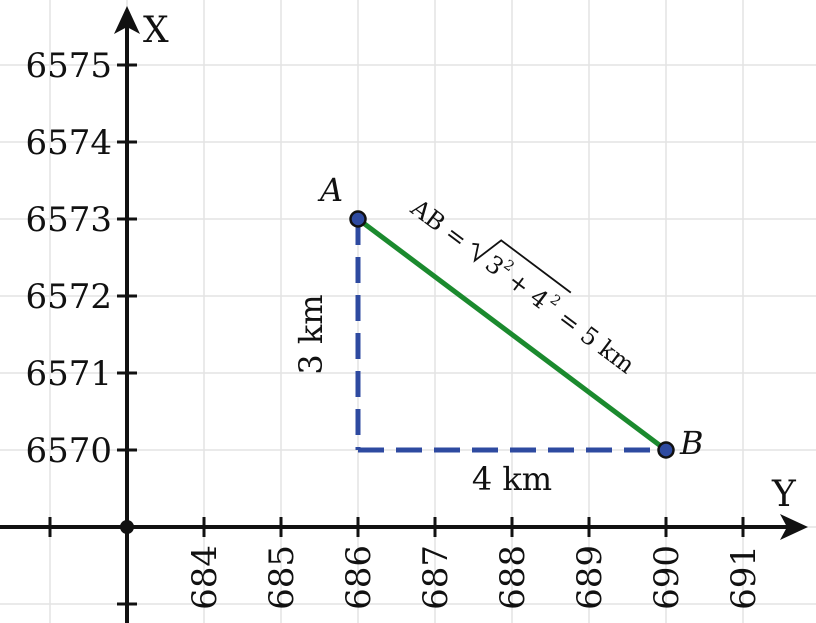  Describe the element at coordinates (590, 577) in the screenshot. I see `x-tick-label: 689` at that location.